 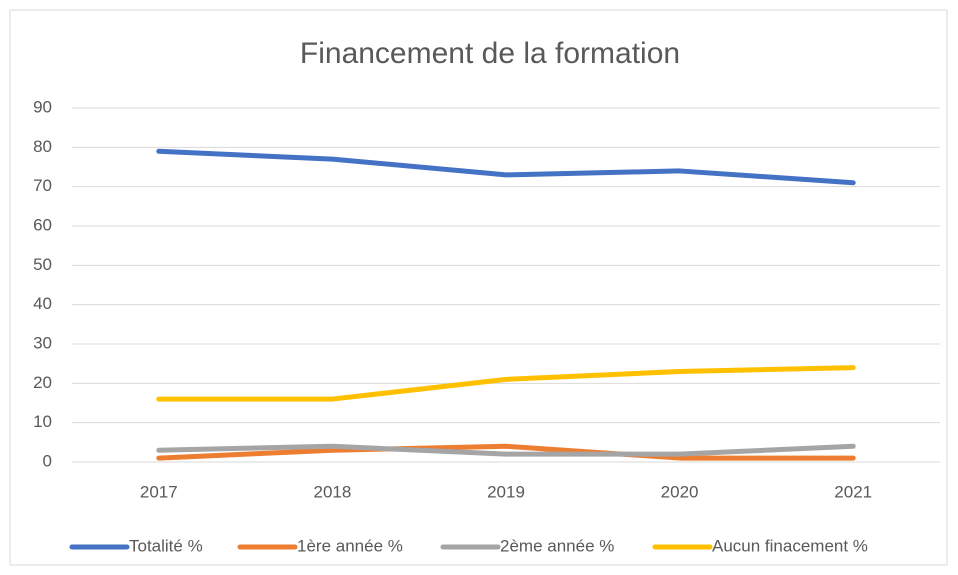 What do you see at coordinates (680, 491) in the screenshot?
I see `x-tick-label: 2020` at bounding box center [680, 491].